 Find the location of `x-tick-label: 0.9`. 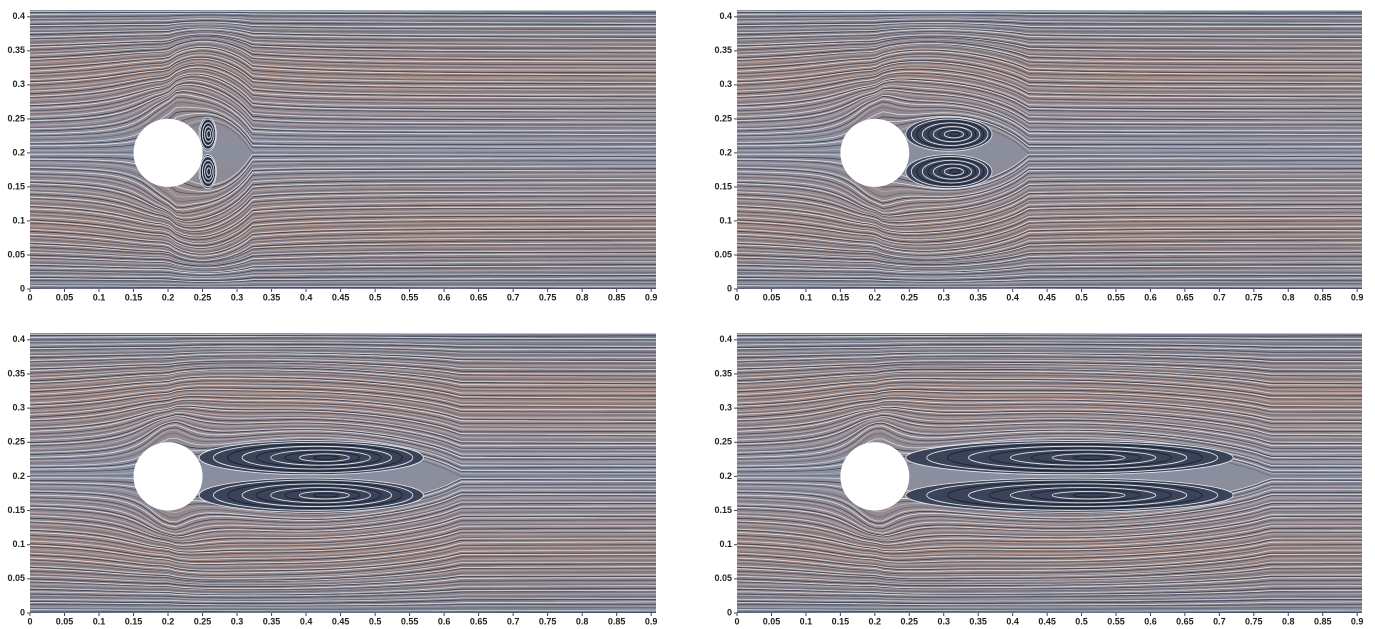

x-tick-label: 0.9 is located at coordinates (651, 297).